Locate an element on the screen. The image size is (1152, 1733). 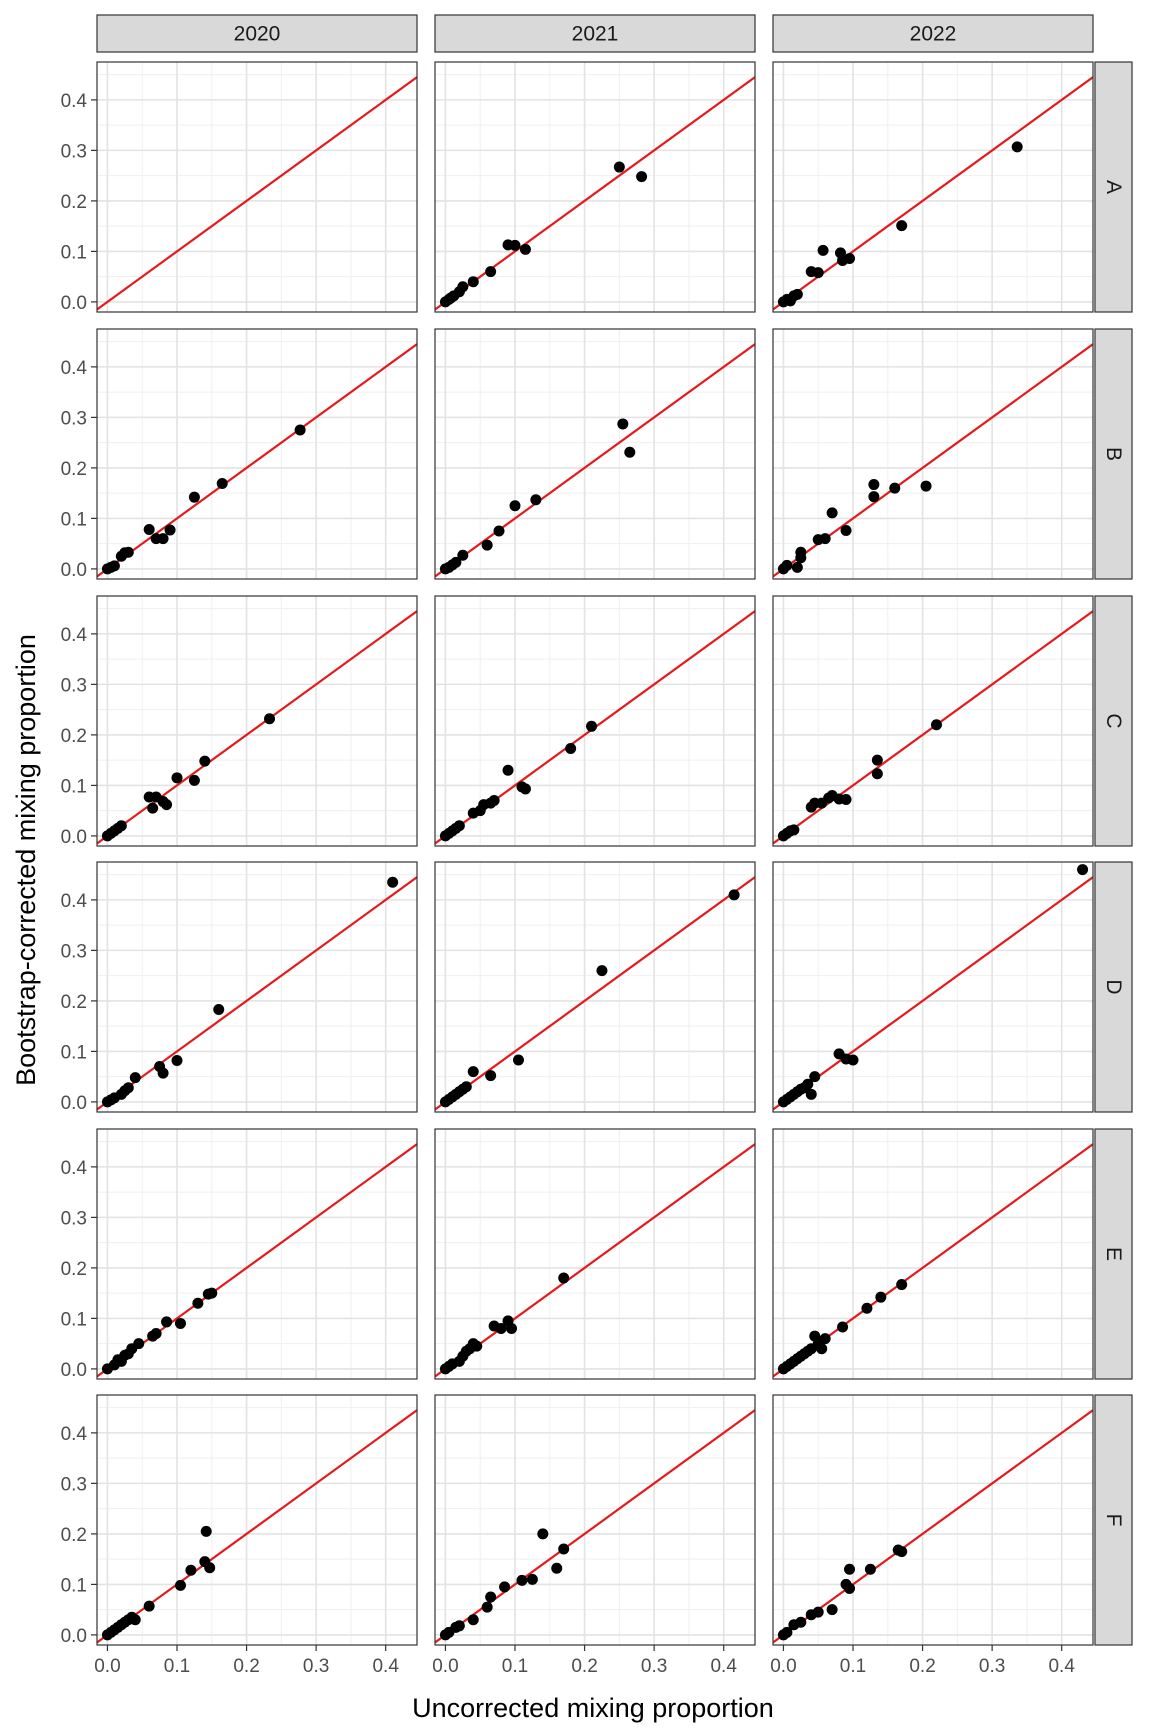
panel-plot-area-E-2021 is located at coordinates (595, 1254).